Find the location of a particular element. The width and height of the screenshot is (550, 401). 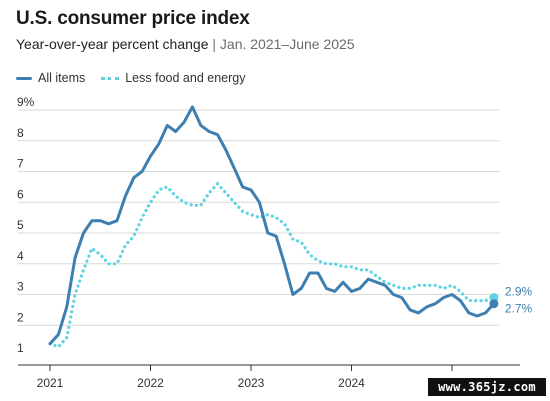

end-label-all-items: 2.7% is located at coordinates (519, 309).